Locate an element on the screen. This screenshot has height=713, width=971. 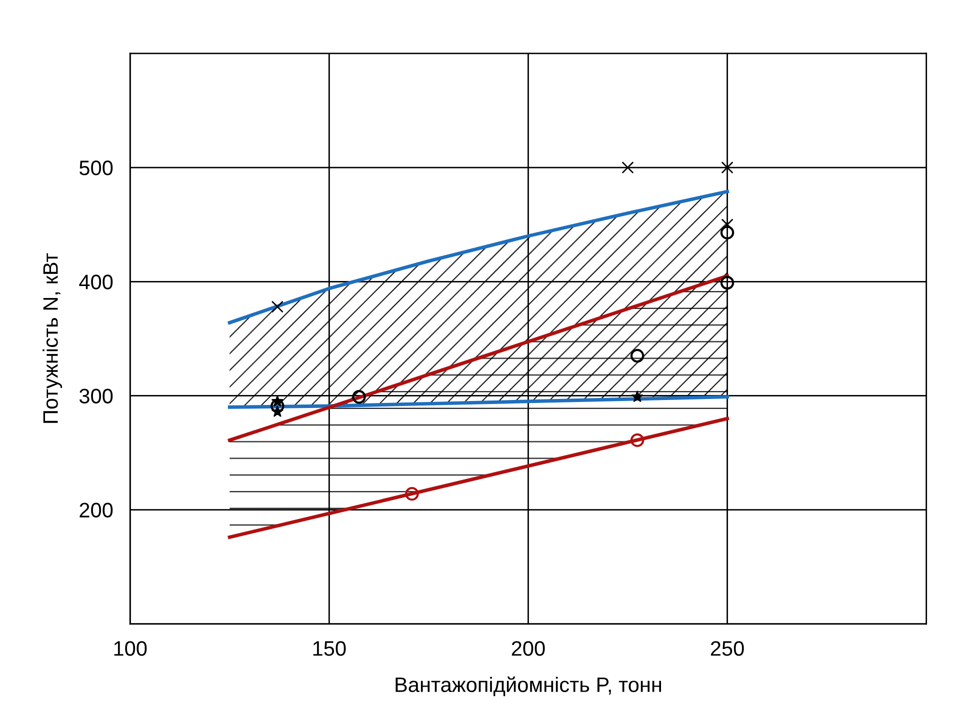
x-tick-label: 100 is located at coordinates (130, 648).